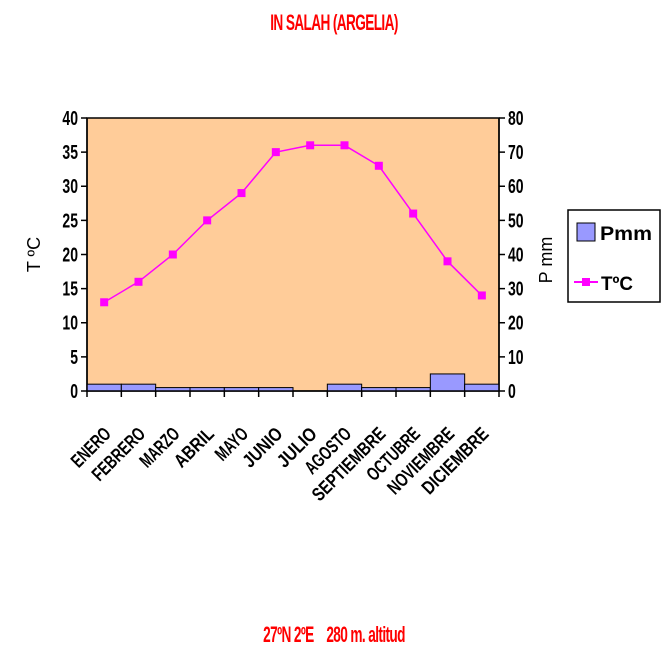 The width and height of the screenshot is (668, 664). What do you see at coordinates (516, 356) in the screenshot?
I see `right-tick-label: 10` at bounding box center [516, 356].